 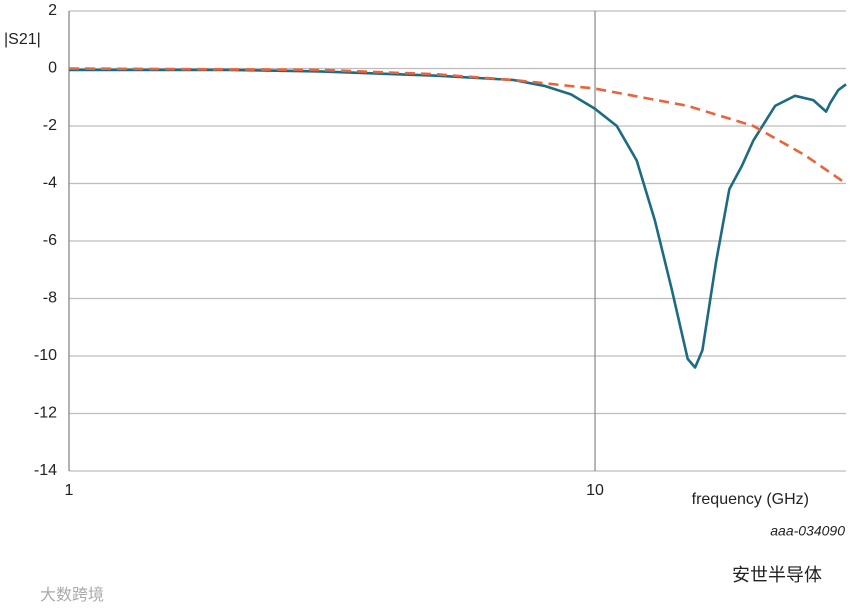 What do you see at coordinates (45, 413) in the screenshot?
I see `y-tick-label: -12` at bounding box center [45, 413].